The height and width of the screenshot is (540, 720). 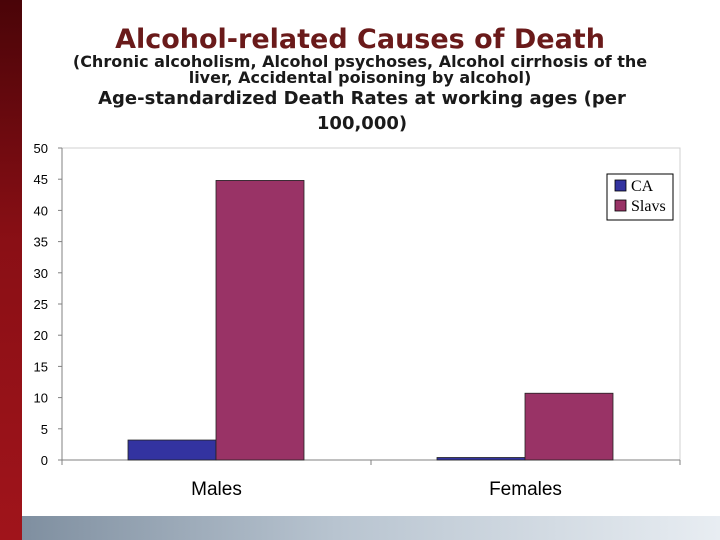 What do you see at coordinates (41, 148) in the screenshot?
I see `y-tick-label: 50` at bounding box center [41, 148].